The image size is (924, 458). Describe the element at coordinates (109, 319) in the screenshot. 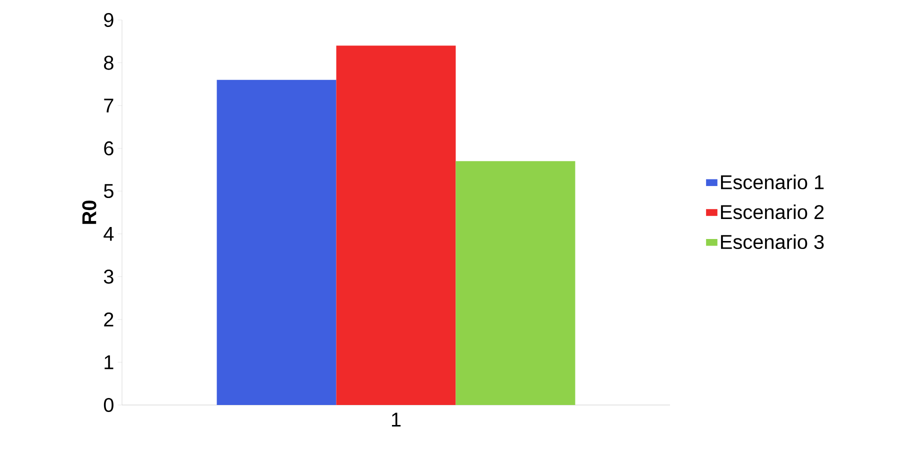

I see `y-tick-label: 2` at that location.